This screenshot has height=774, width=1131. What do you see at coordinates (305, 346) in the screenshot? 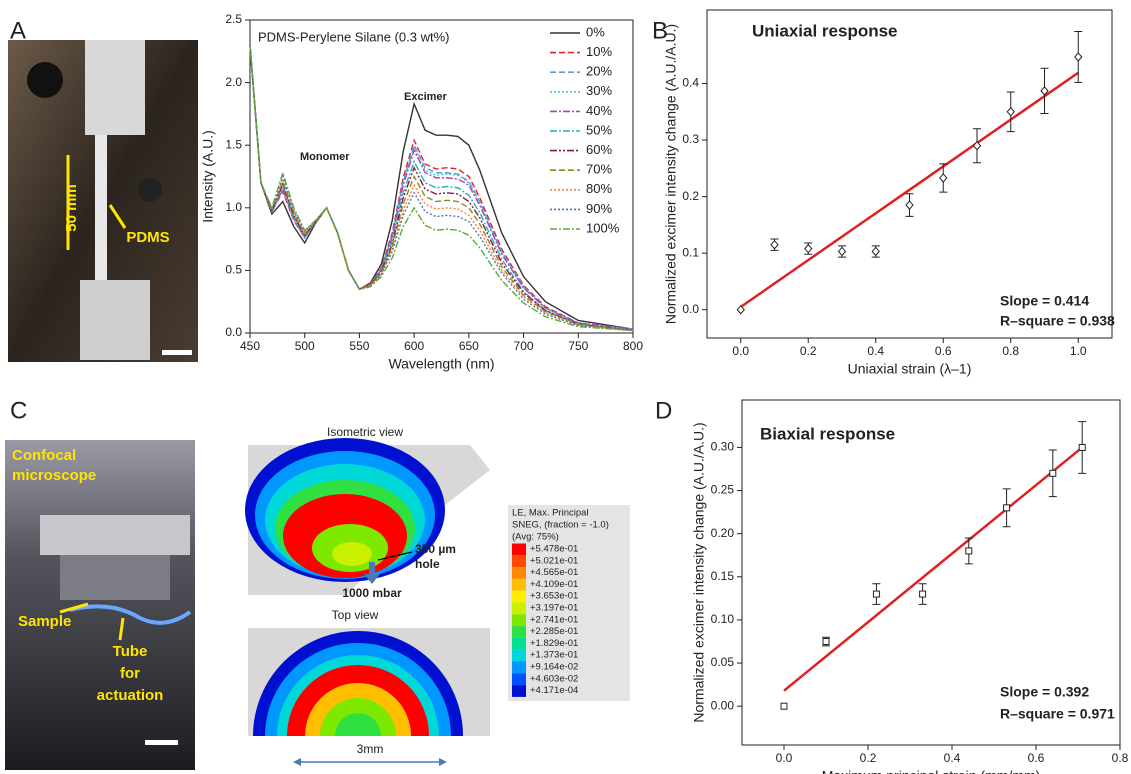
I see `x-tick-label: 500` at bounding box center [305, 346].